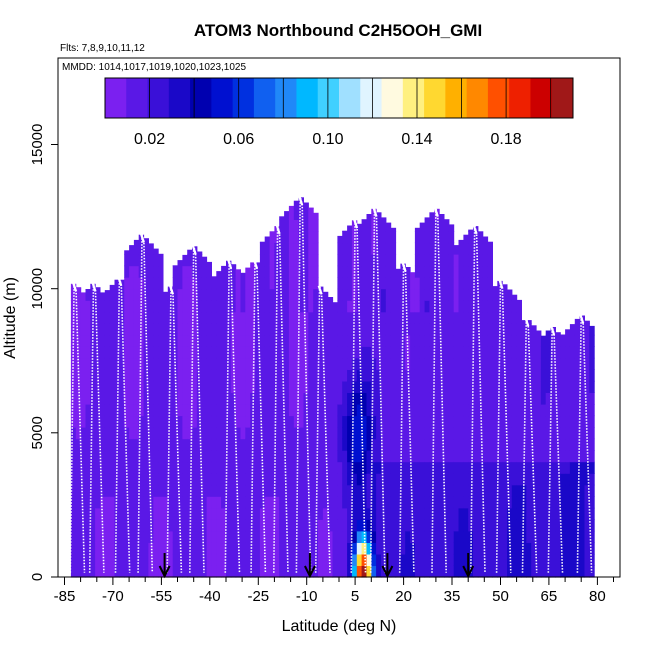  I want to click on flight-profile-top, so click(120, 281).